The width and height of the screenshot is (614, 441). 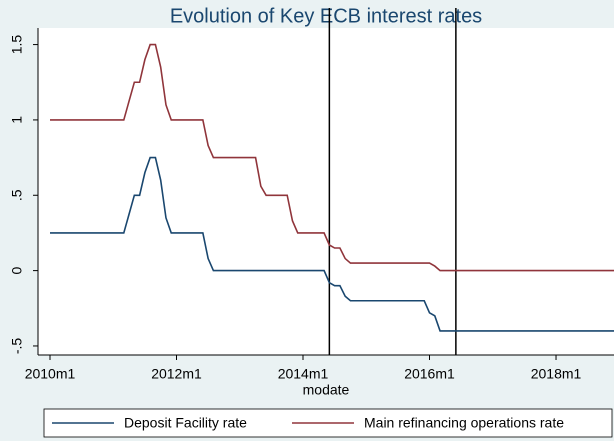 What do you see at coordinates (185, 423) in the screenshot?
I see `legend-label: Deposit Facility rate` at bounding box center [185, 423].